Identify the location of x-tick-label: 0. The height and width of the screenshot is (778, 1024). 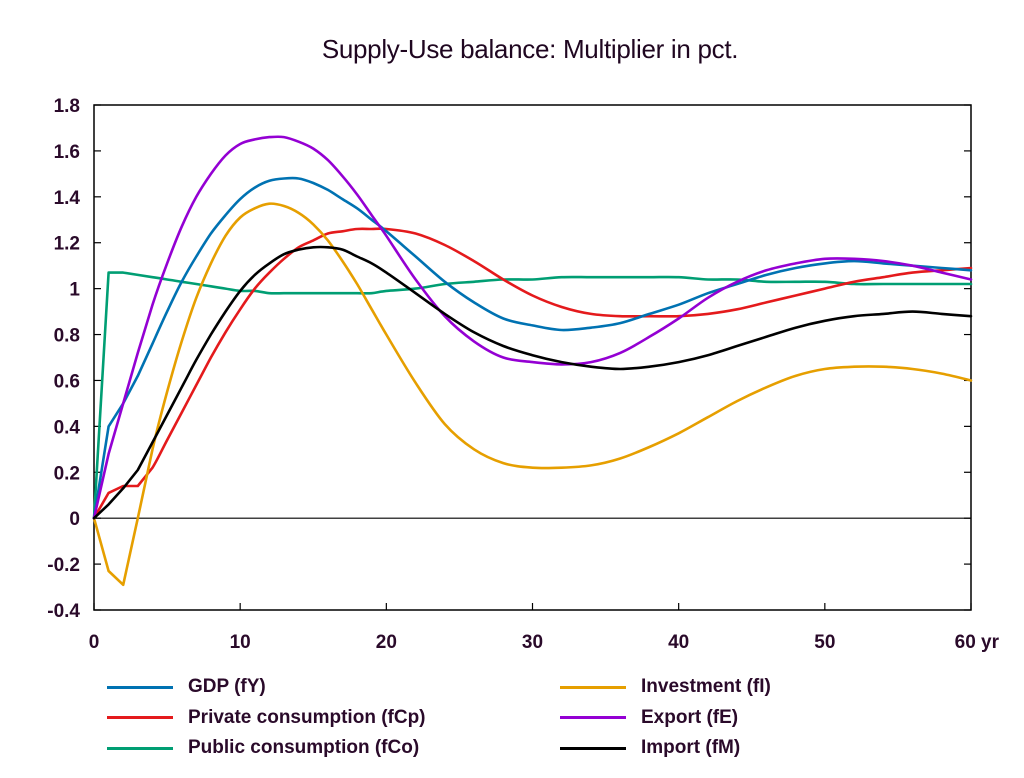
(94, 642).